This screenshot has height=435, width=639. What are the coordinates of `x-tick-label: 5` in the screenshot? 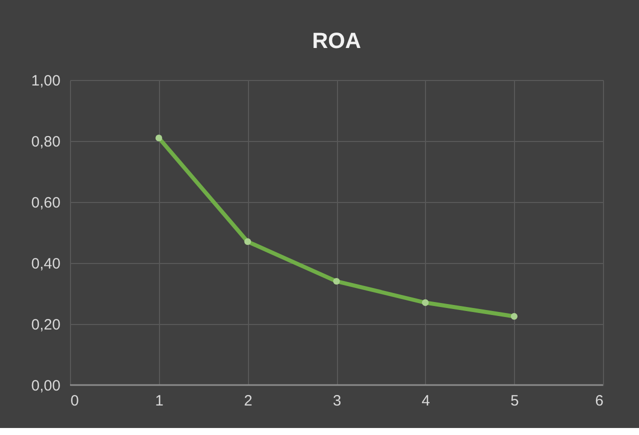 It's located at (514, 401).